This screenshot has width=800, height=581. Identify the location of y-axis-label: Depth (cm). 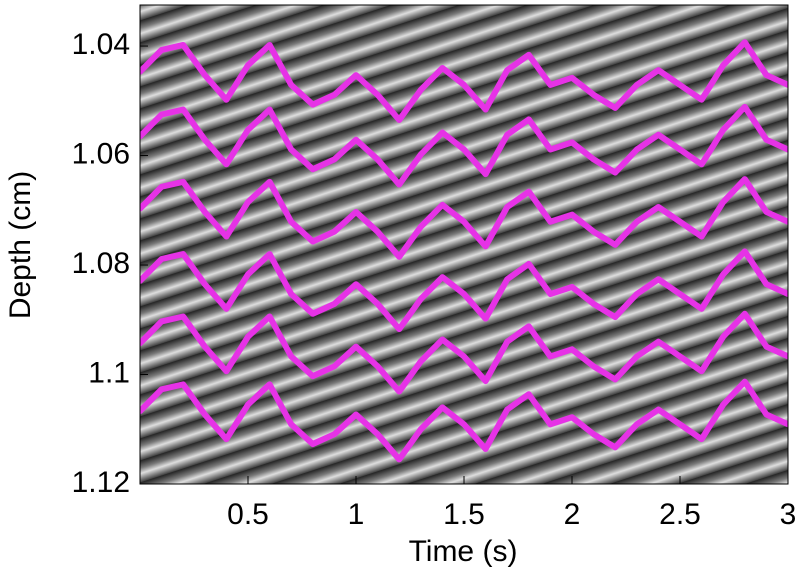
(20, 245).